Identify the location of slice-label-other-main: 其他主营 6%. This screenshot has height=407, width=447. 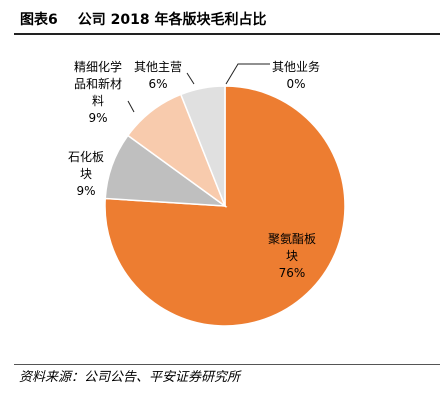
(158, 75).